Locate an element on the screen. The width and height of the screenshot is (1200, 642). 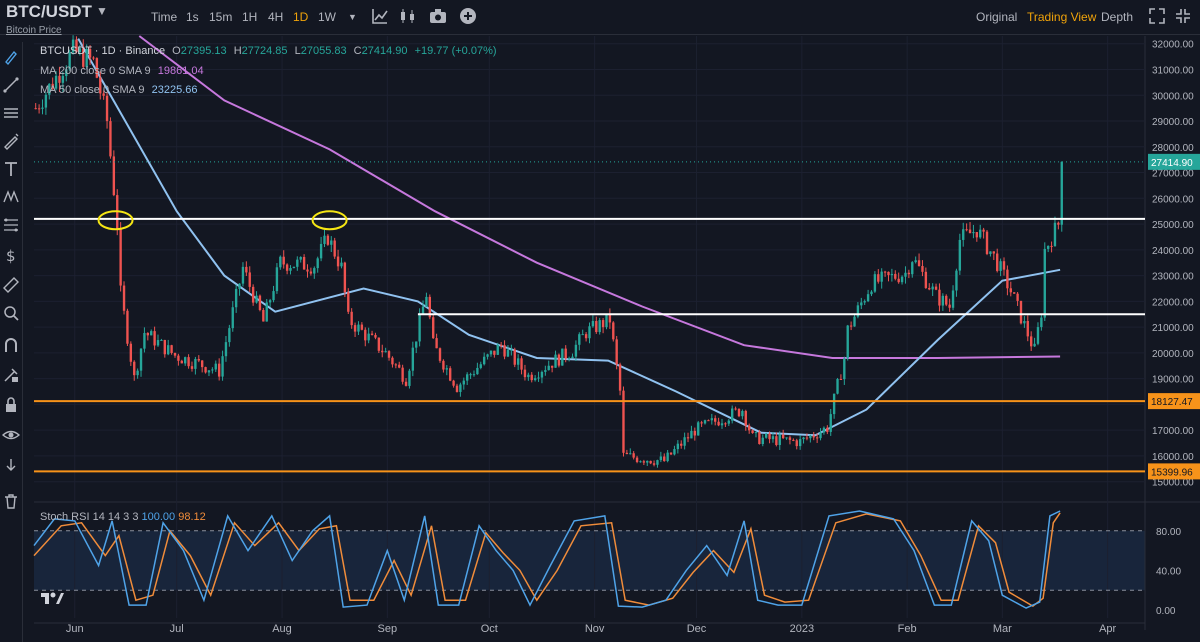
ruler-icon is located at coordinates (11, 285).